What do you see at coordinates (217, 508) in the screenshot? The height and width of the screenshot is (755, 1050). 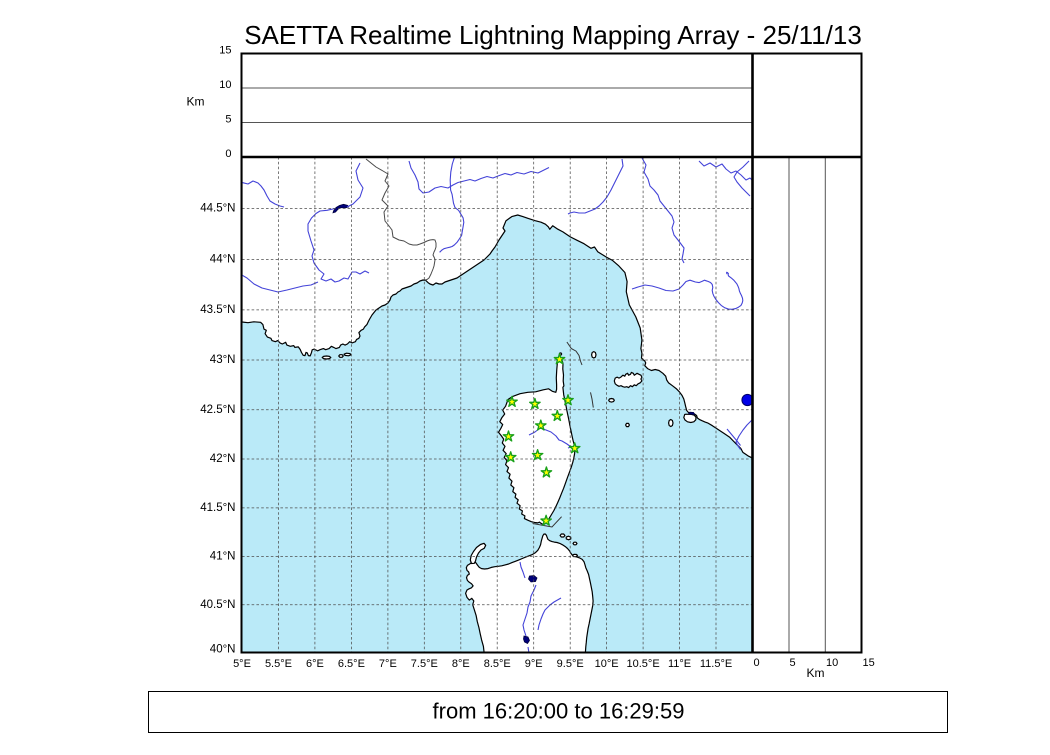 I see `svg-text: 41.5°N` at bounding box center [217, 508].